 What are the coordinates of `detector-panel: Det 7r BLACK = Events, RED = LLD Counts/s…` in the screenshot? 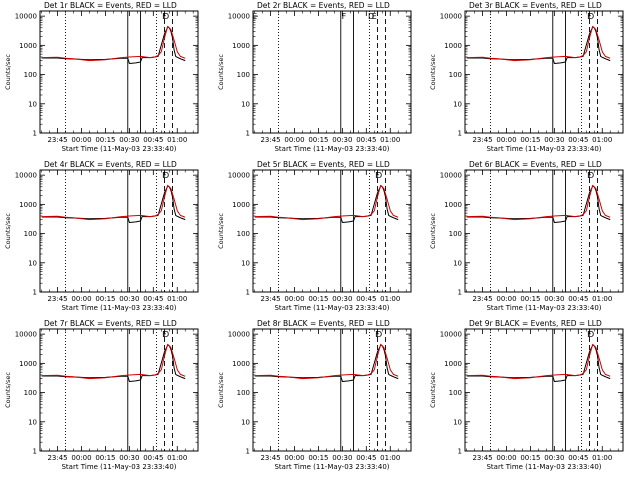 It's located at (101, 395).